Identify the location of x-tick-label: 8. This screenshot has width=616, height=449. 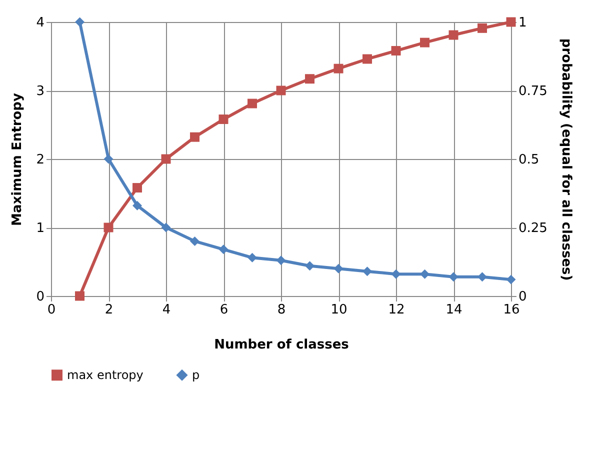
(281, 310).